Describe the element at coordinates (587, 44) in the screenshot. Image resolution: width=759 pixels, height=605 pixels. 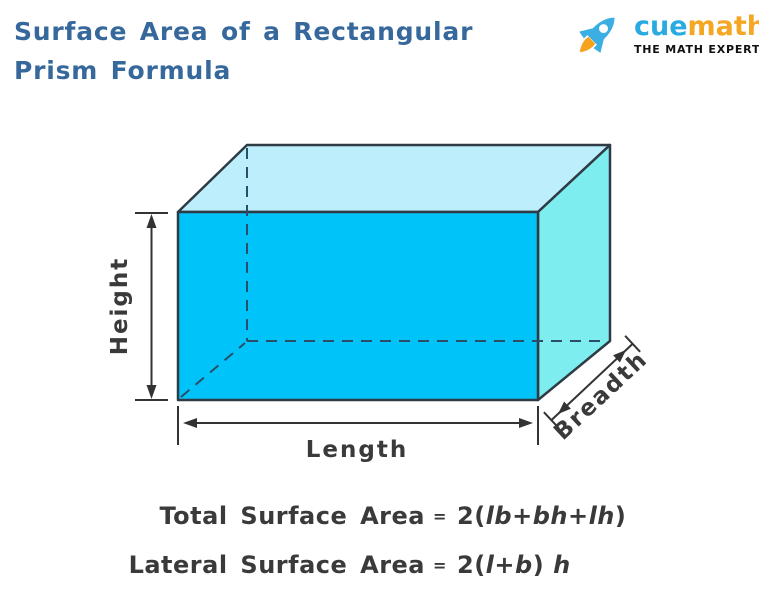
I see `rocket-flame` at that location.